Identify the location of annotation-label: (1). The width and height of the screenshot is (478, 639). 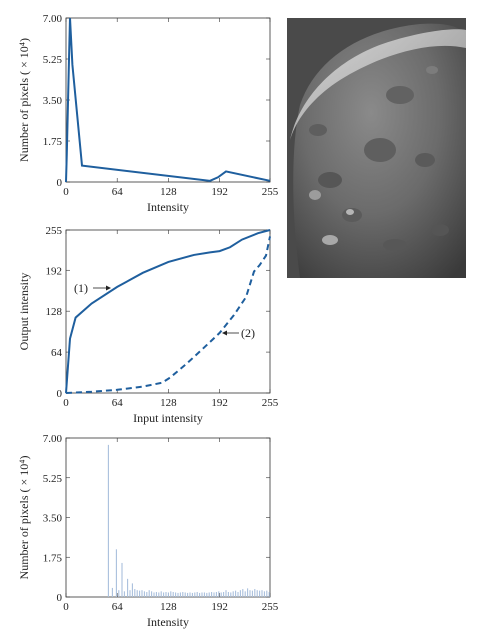
(81, 288).